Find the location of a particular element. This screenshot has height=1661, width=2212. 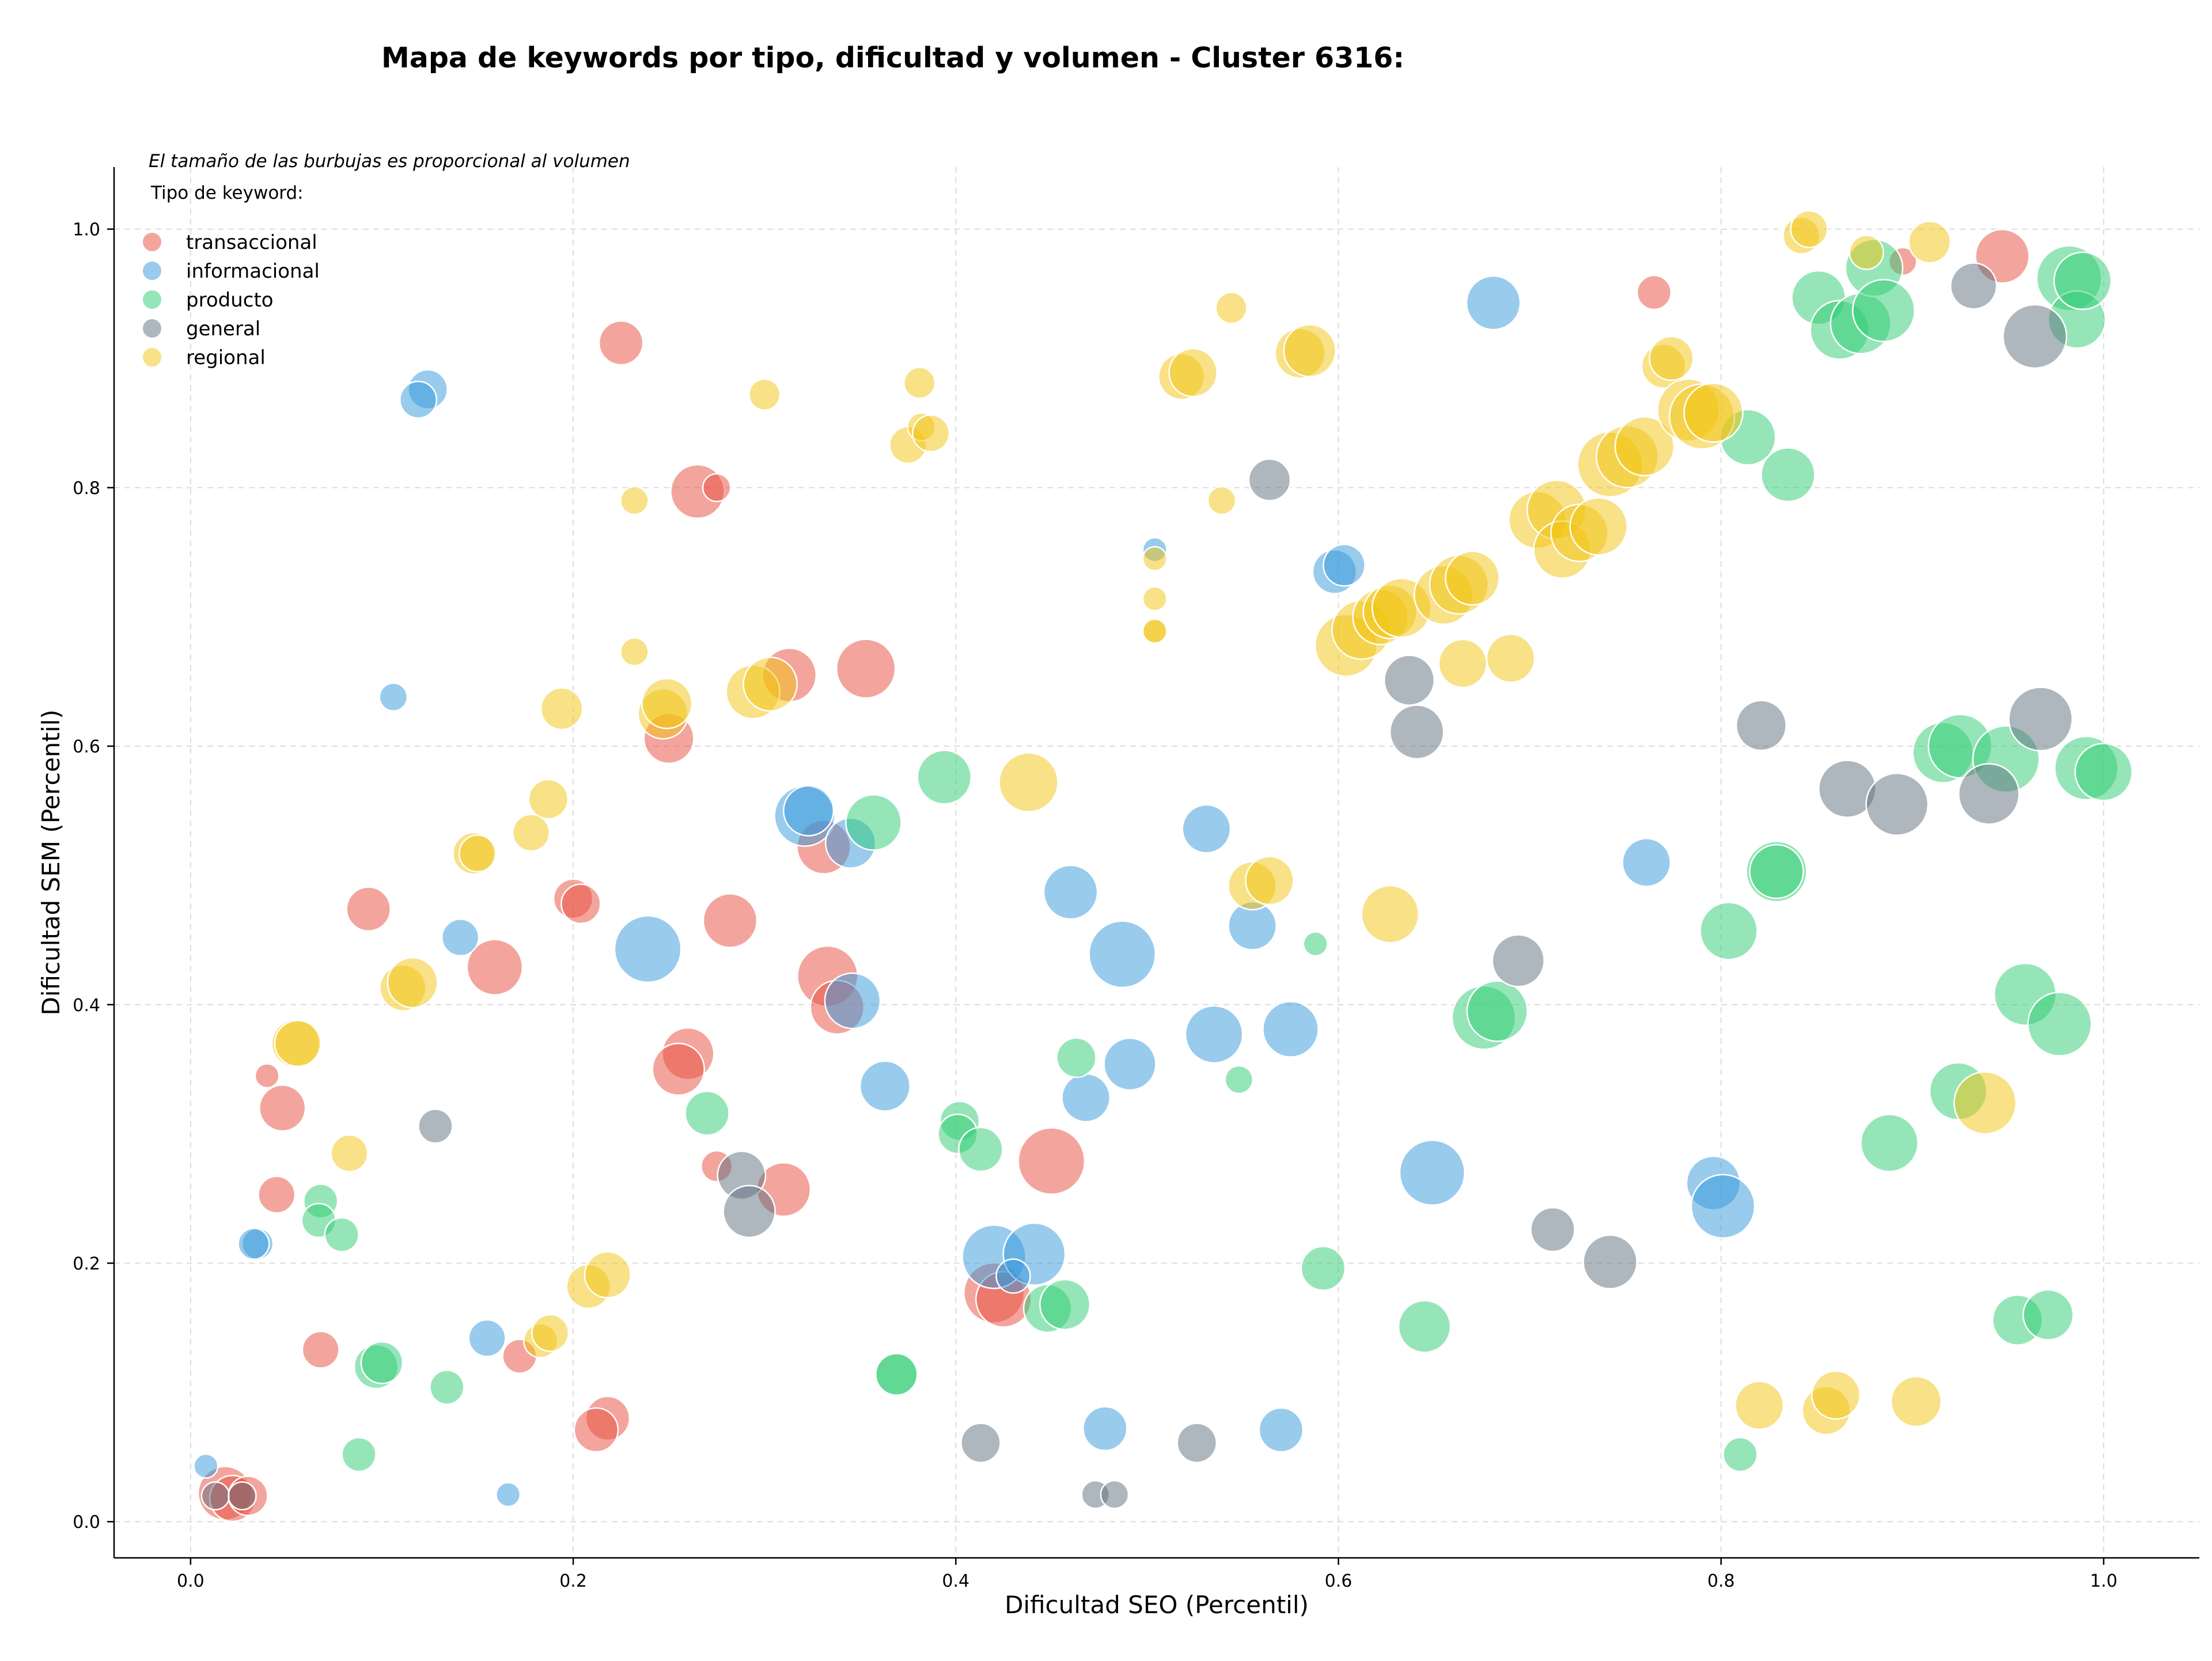

x-axis-label: Dificultad SEO (Percentil) is located at coordinates (1157, 1605).